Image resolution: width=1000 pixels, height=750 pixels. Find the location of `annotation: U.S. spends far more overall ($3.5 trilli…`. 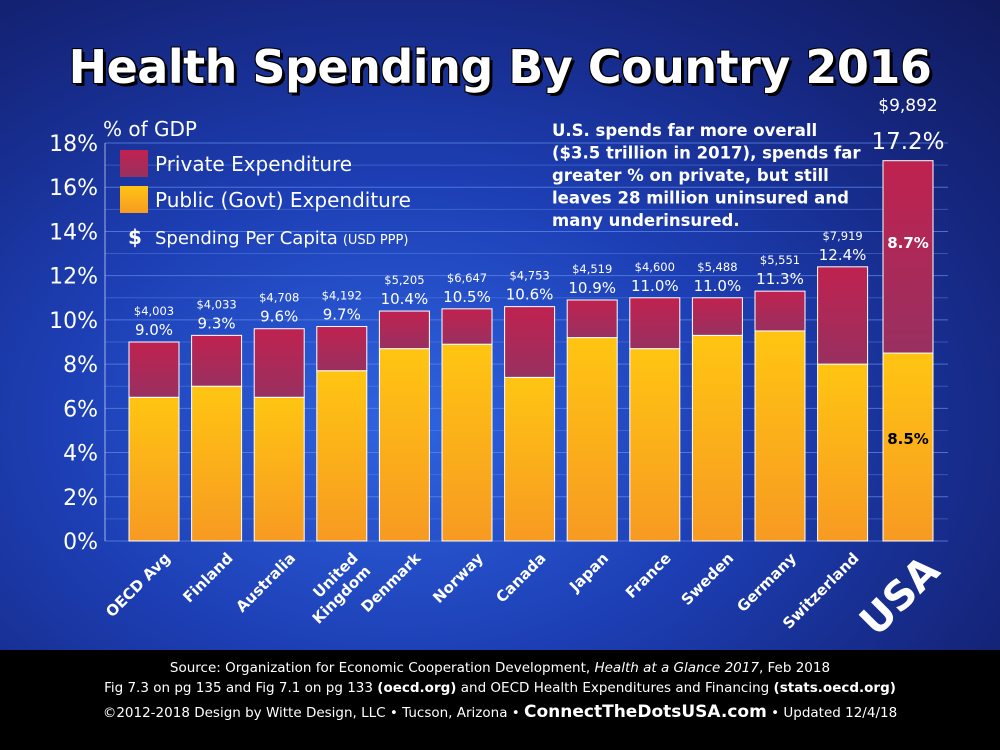

annotation: U.S. spends far more overall ($3.5 trilli… is located at coordinates (706, 175).